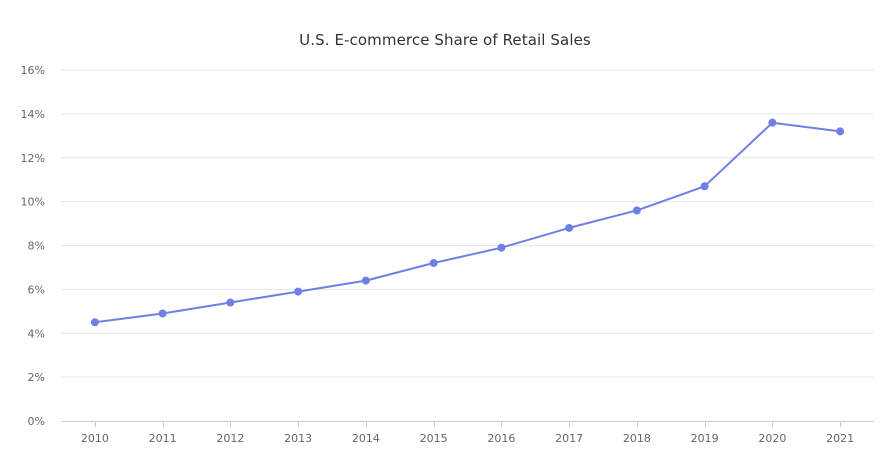 This screenshot has height=473, width=890. What do you see at coordinates (298, 438) in the screenshot?
I see `x-tick-label: 2013` at bounding box center [298, 438].